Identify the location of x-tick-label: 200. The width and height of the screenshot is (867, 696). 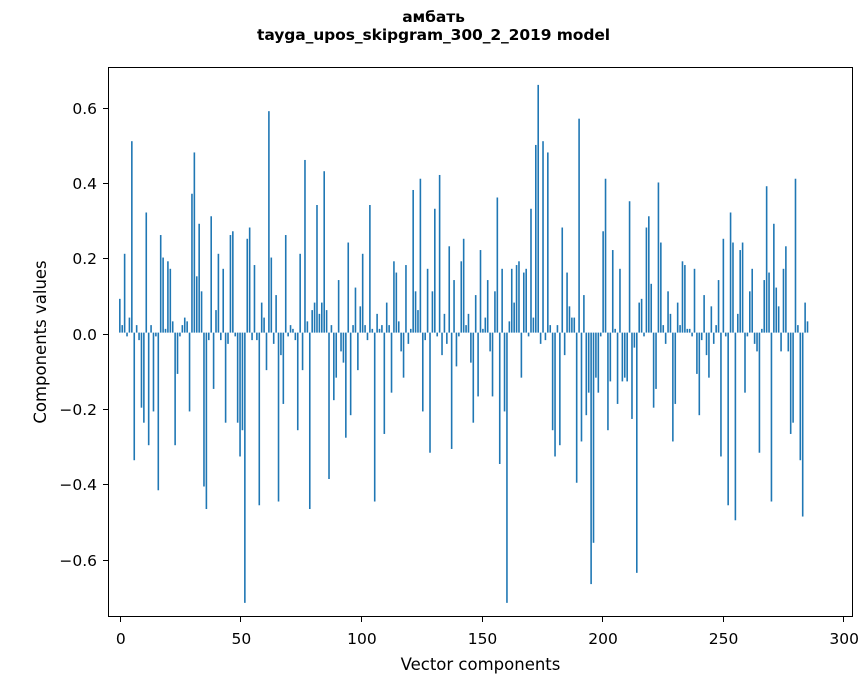
(603, 639).